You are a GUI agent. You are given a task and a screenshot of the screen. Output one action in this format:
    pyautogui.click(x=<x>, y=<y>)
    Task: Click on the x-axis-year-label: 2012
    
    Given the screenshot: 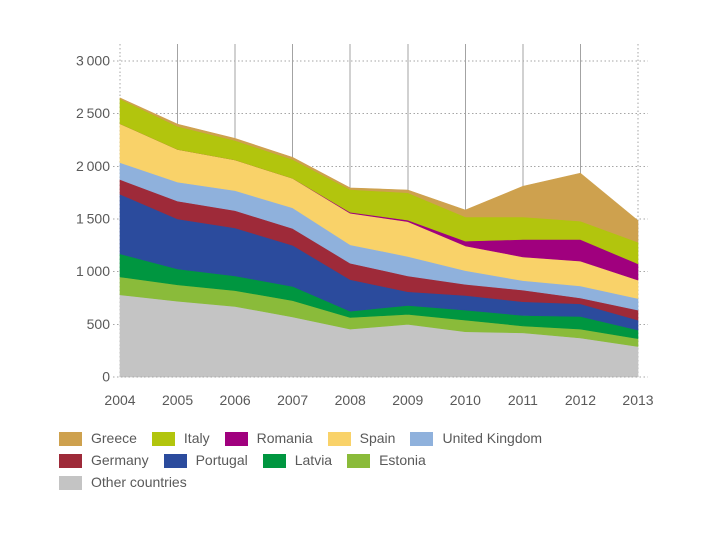 What is the action you would take?
    pyautogui.click(x=580, y=400)
    